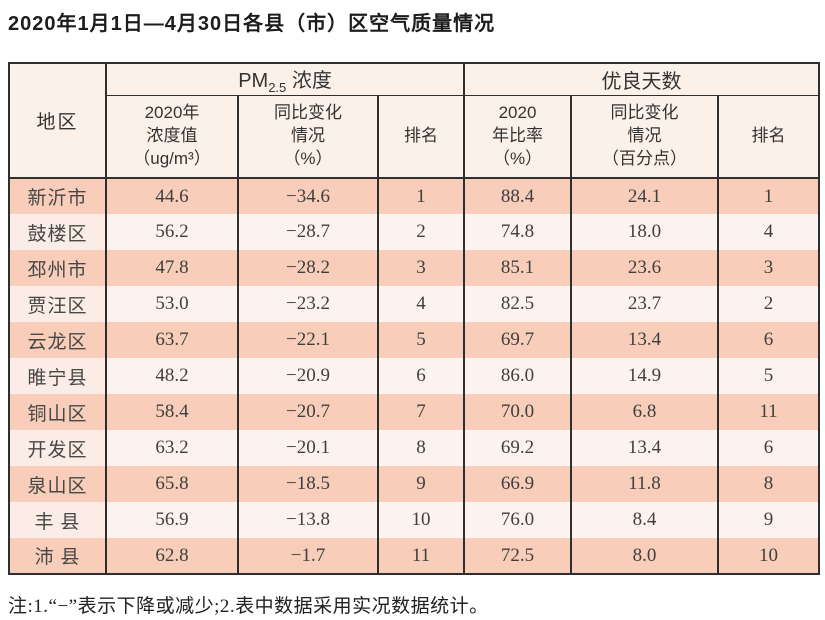 This screenshot has width=825, height=620. Describe the element at coordinates (172, 448) in the screenshot. I see `pm25-value-cell: 63.2` at that location.